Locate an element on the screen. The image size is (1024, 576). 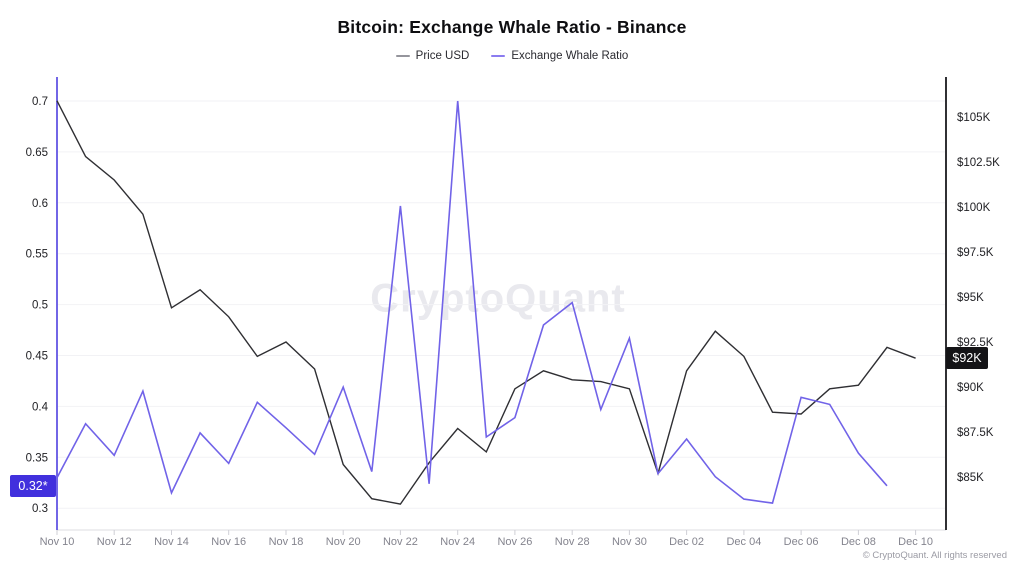
copyright-footer: © CryptoQuant. All rights reserved is located at coordinates (934, 555).